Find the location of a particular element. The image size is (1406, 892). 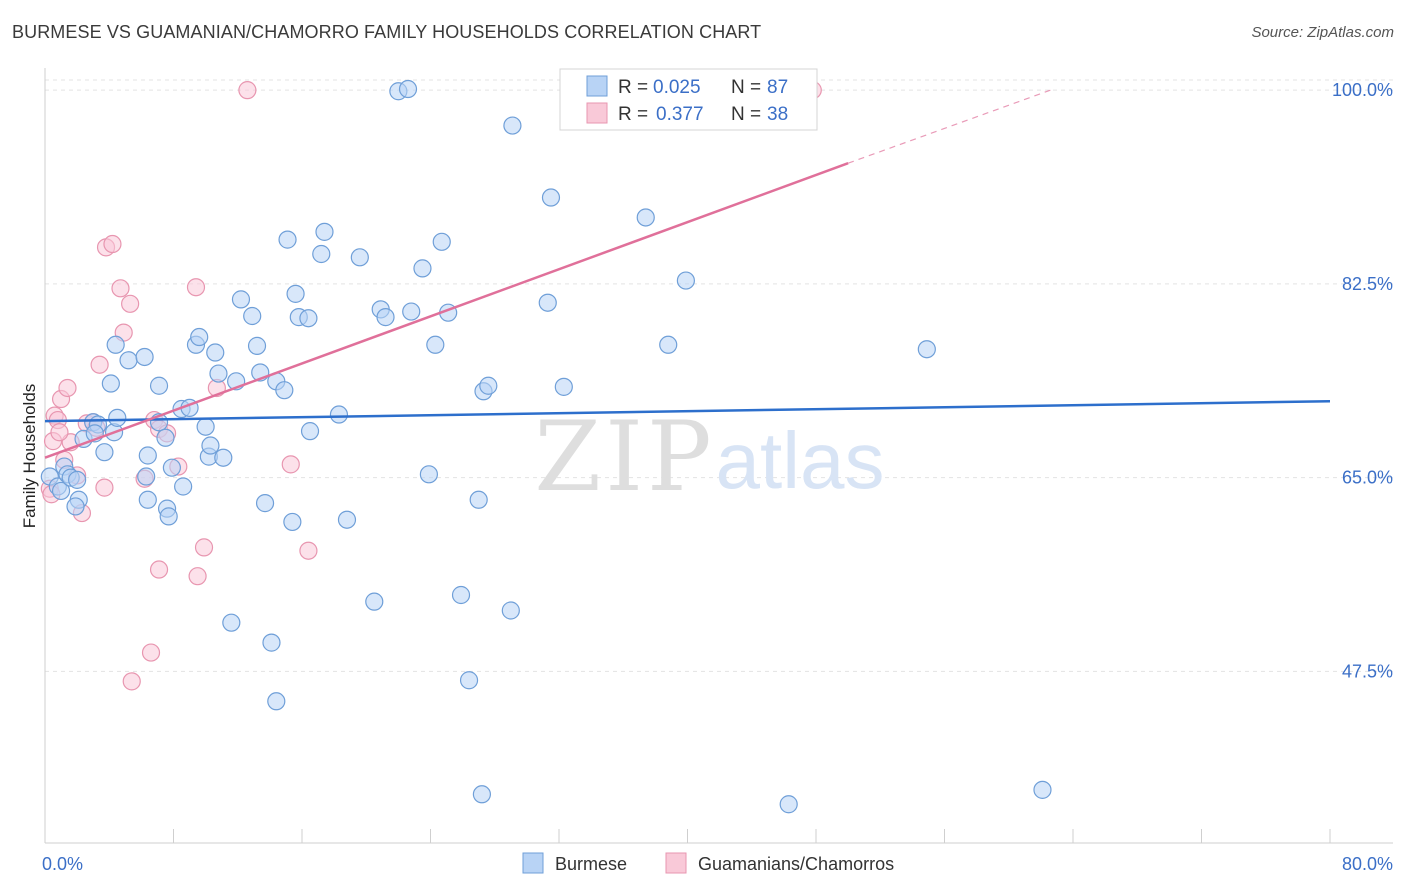

legend-r-value-burmese: 0.025 is located at coordinates (677, 87).